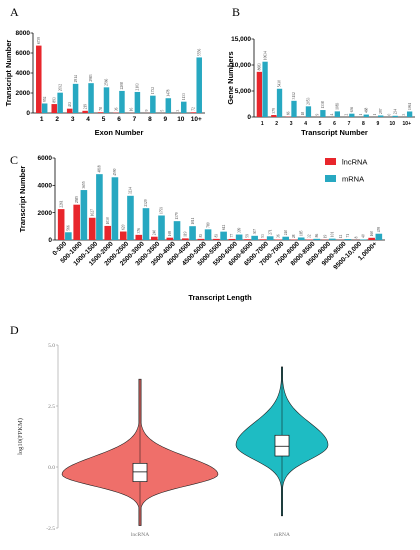 The height and width of the screenshot is (550, 420). Describe the element at coordinates (334, 124) in the screenshot. I see `x-tick-label: 6` at that location.